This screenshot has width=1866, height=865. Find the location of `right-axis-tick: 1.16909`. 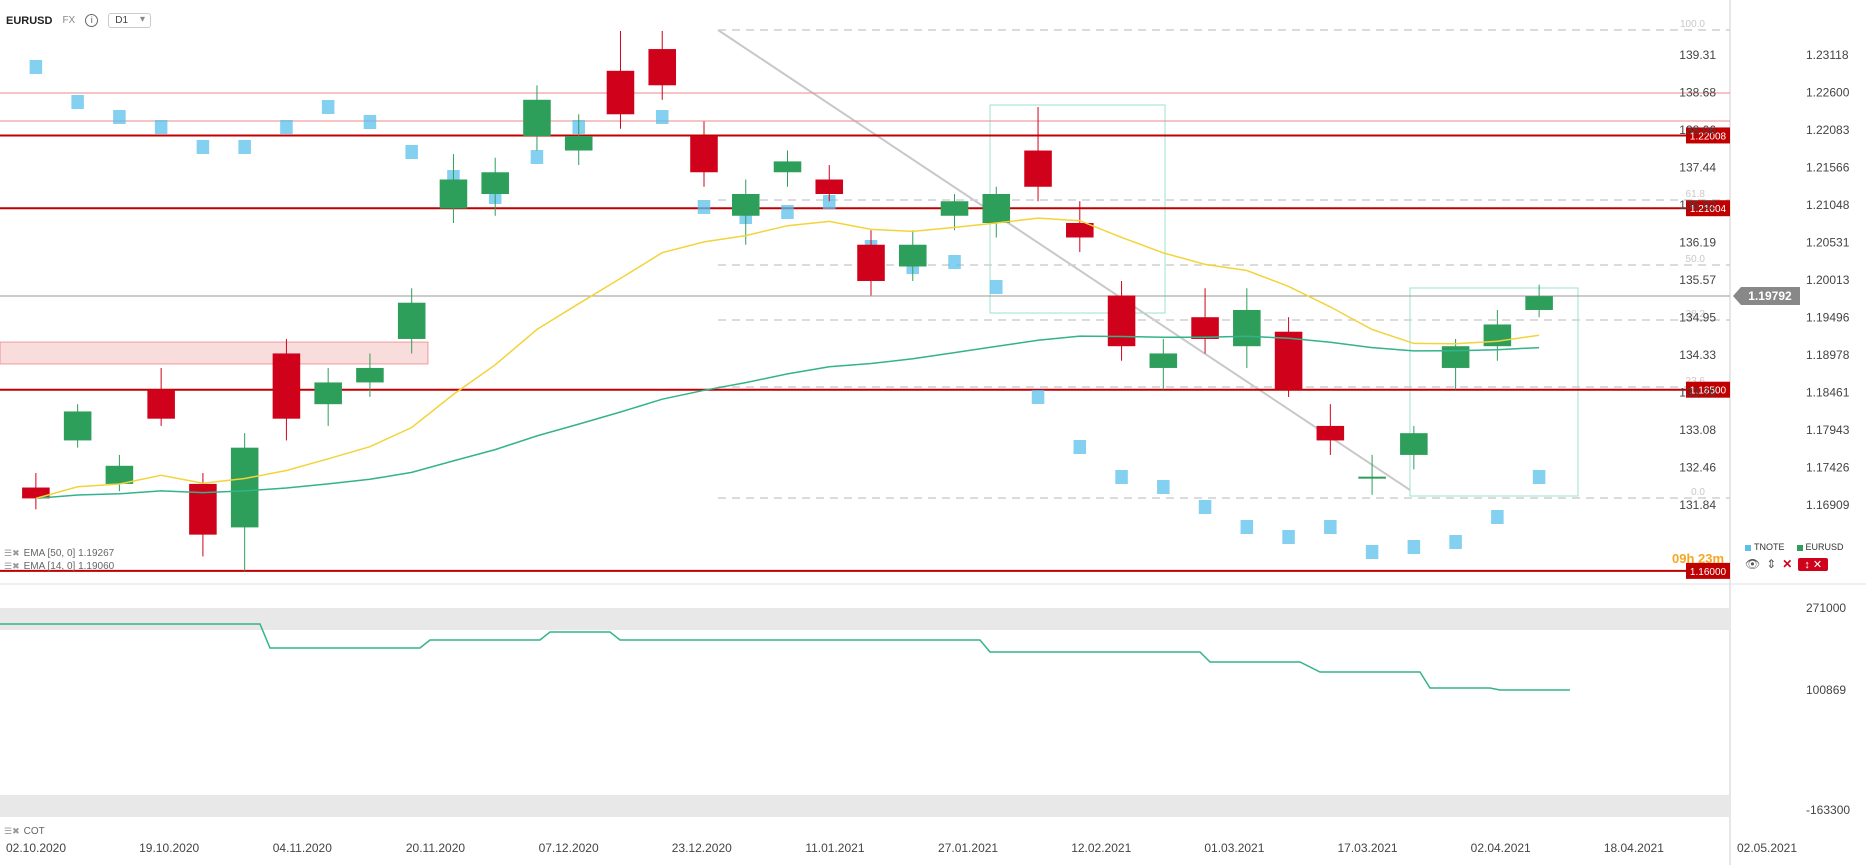

right-axis-tick: 1.16909 is located at coordinates (1828, 505).